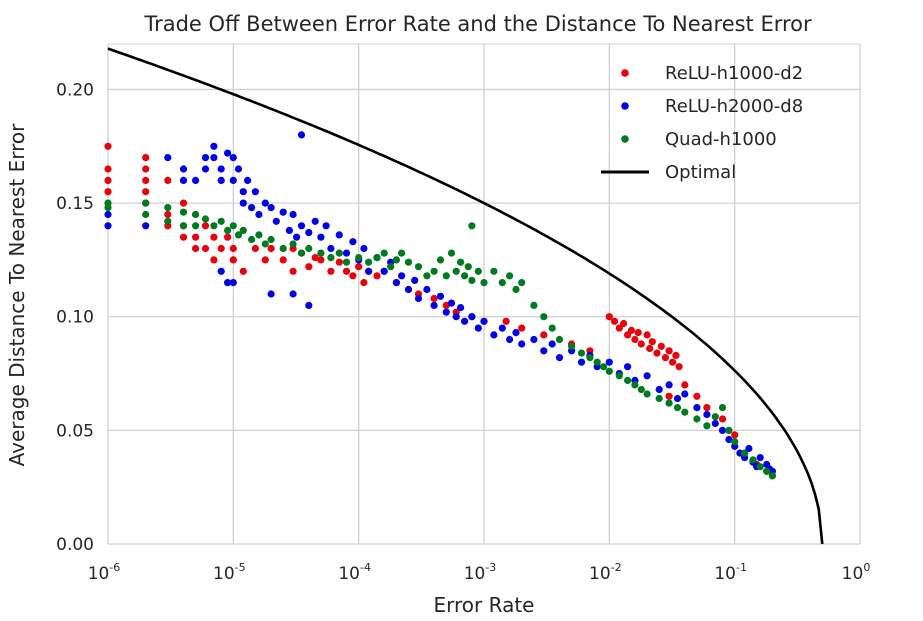 This screenshot has height=621, width=923. I want to click on x-tick-exponent: -2, so click(616, 567).